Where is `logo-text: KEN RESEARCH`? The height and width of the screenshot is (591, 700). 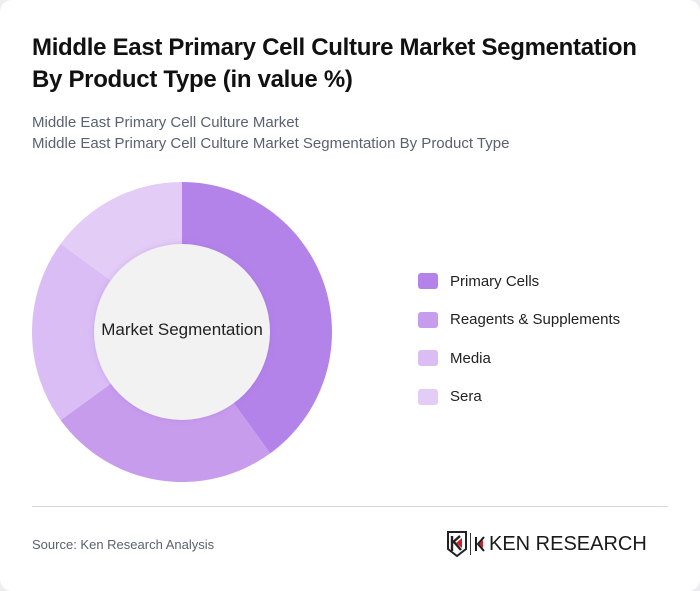
logo-text: KEN RESEARCH is located at coordinates (568, 543).